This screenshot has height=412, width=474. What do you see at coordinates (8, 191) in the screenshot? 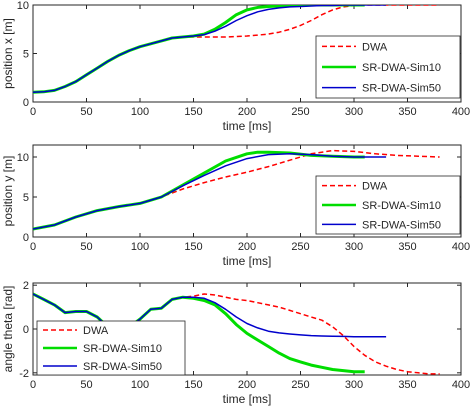
I see `y-axis-label: position y [m]` at bounding box center [8, 191].